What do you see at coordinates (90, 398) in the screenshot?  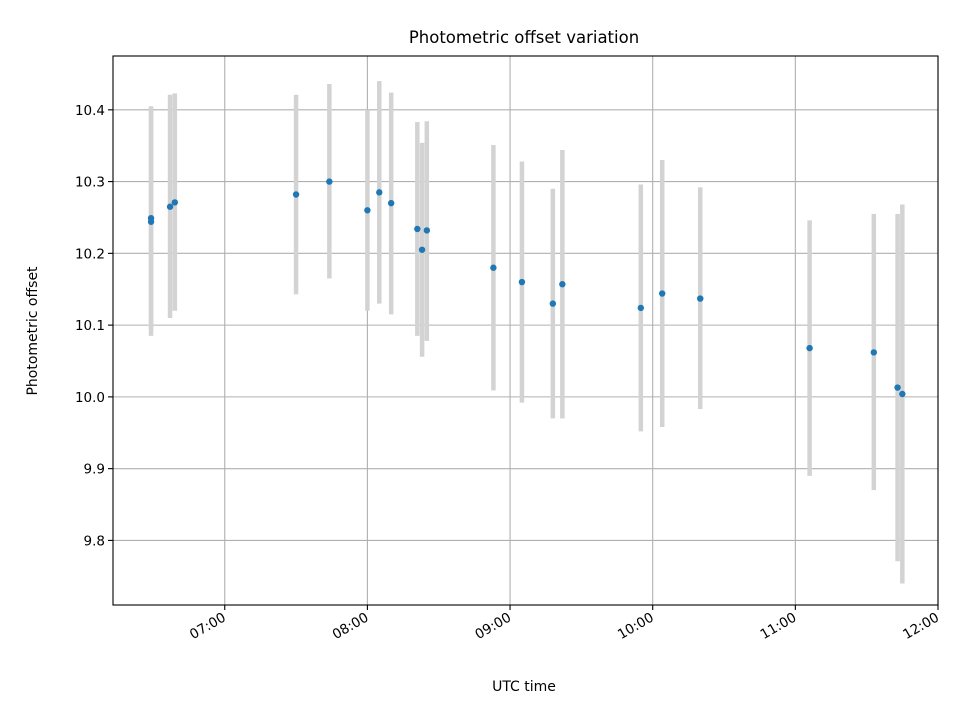 I see `y-tick-label: 10.0` at bounding box center [90, 398].